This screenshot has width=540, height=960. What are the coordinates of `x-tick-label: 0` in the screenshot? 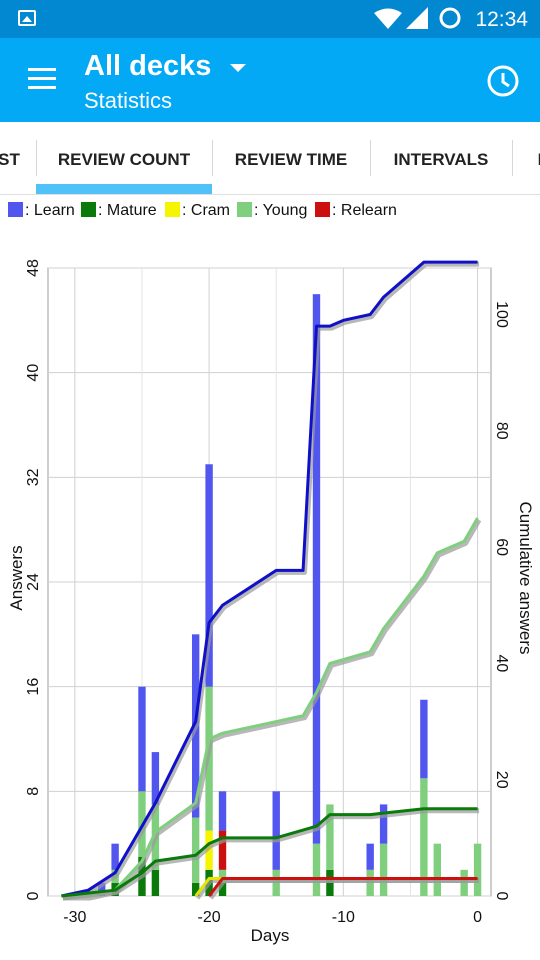 It's located at (477, 917).